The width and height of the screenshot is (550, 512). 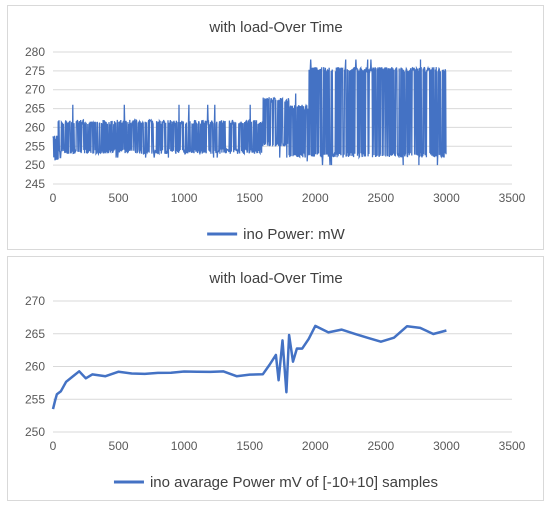 What do you see at coordinates (294, 482) in the screenshot?
I see `legend-label: ino avarage Power mV of [-10+10] samples` at bounding box center [294, 482].